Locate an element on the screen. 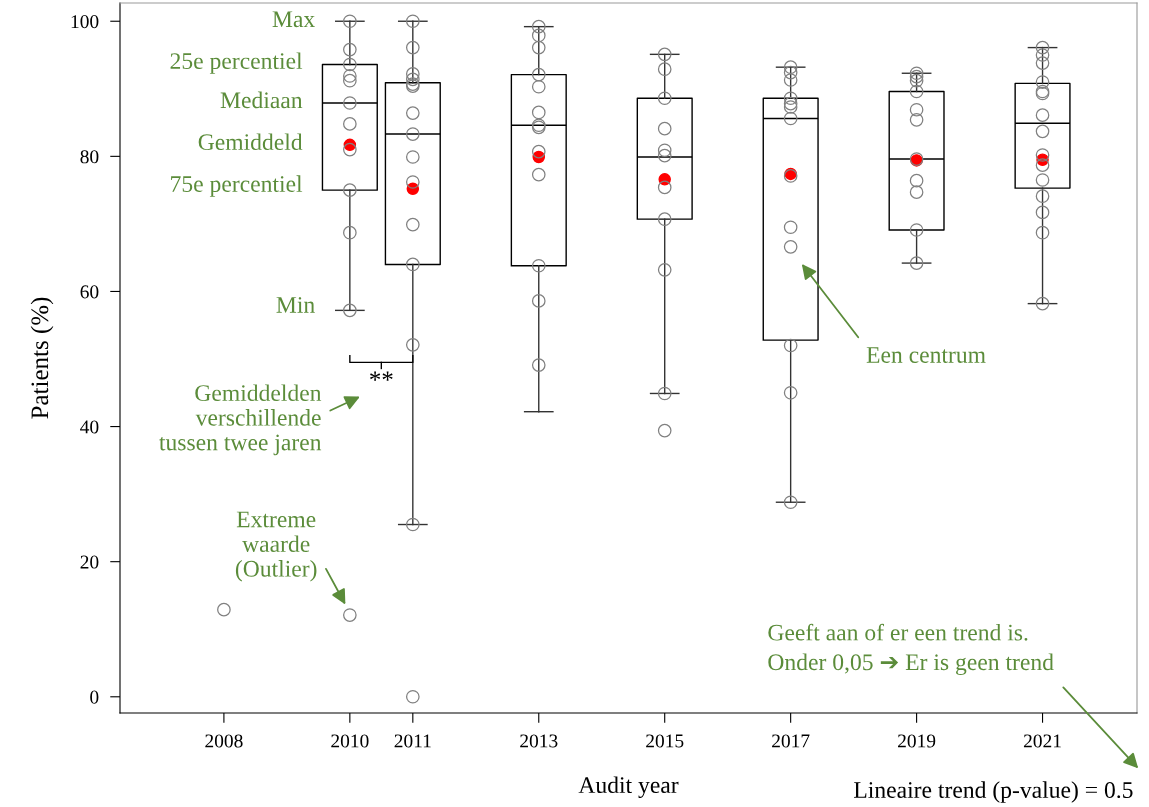  y-tick-label: 40 is located at coordinates (89, 427).